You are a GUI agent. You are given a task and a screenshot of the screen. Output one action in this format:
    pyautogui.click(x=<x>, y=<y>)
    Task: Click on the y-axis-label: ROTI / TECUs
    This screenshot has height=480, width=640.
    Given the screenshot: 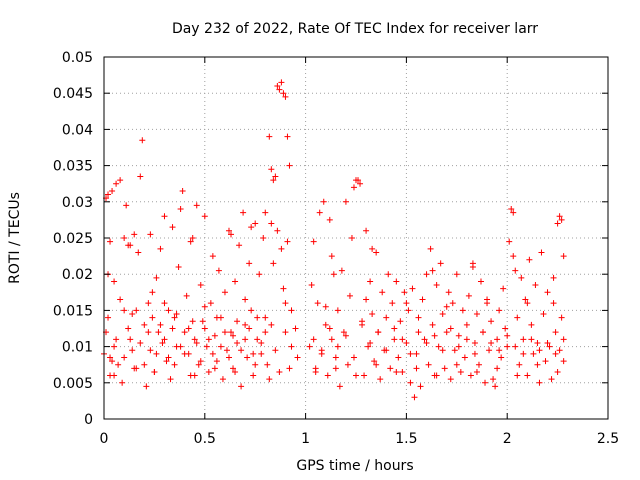 What is the action you would take?
    pyautogui.click(x=15, y=238)
    